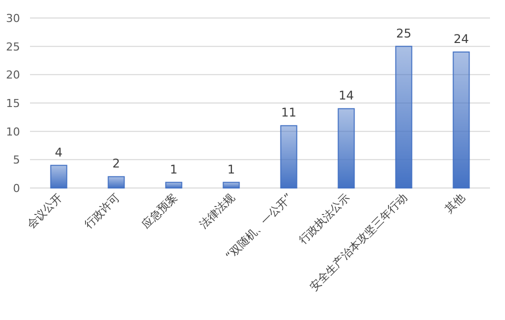  I want to click on data-label: 2, so click(116, 163).